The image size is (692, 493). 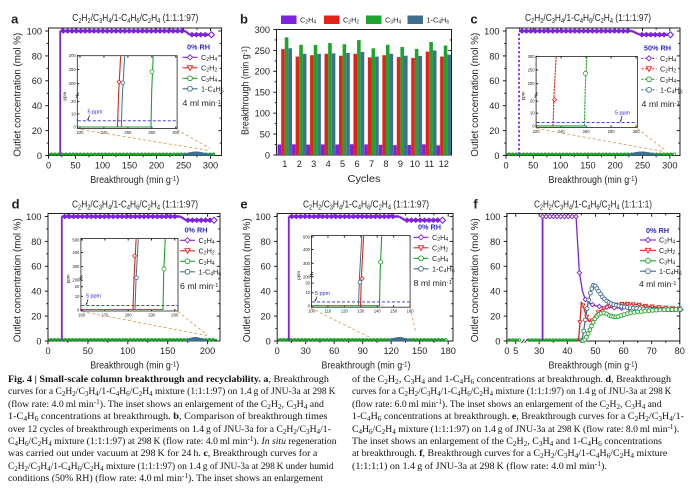 I want to click on svg-text: 260, so click(x=128, y=132).